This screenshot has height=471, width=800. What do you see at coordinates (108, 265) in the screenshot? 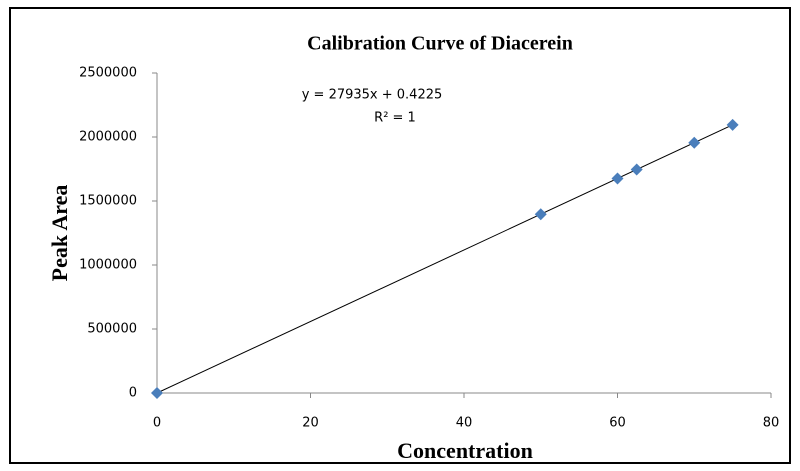
I see `y-tick-label: 1000000` at bounding box center [108, 265].